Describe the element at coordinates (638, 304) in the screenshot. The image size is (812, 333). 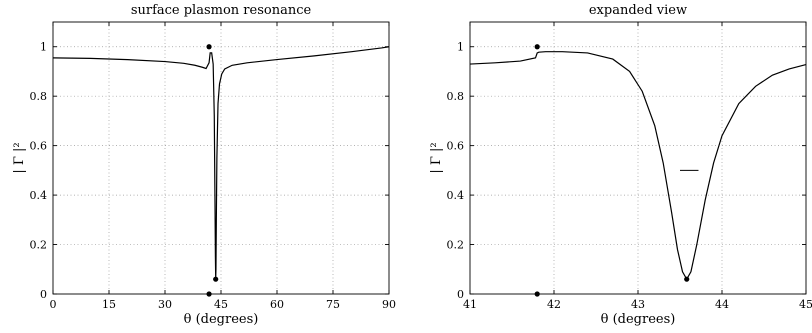
I see `chart-2-xtick-label-2: 43` at that location.